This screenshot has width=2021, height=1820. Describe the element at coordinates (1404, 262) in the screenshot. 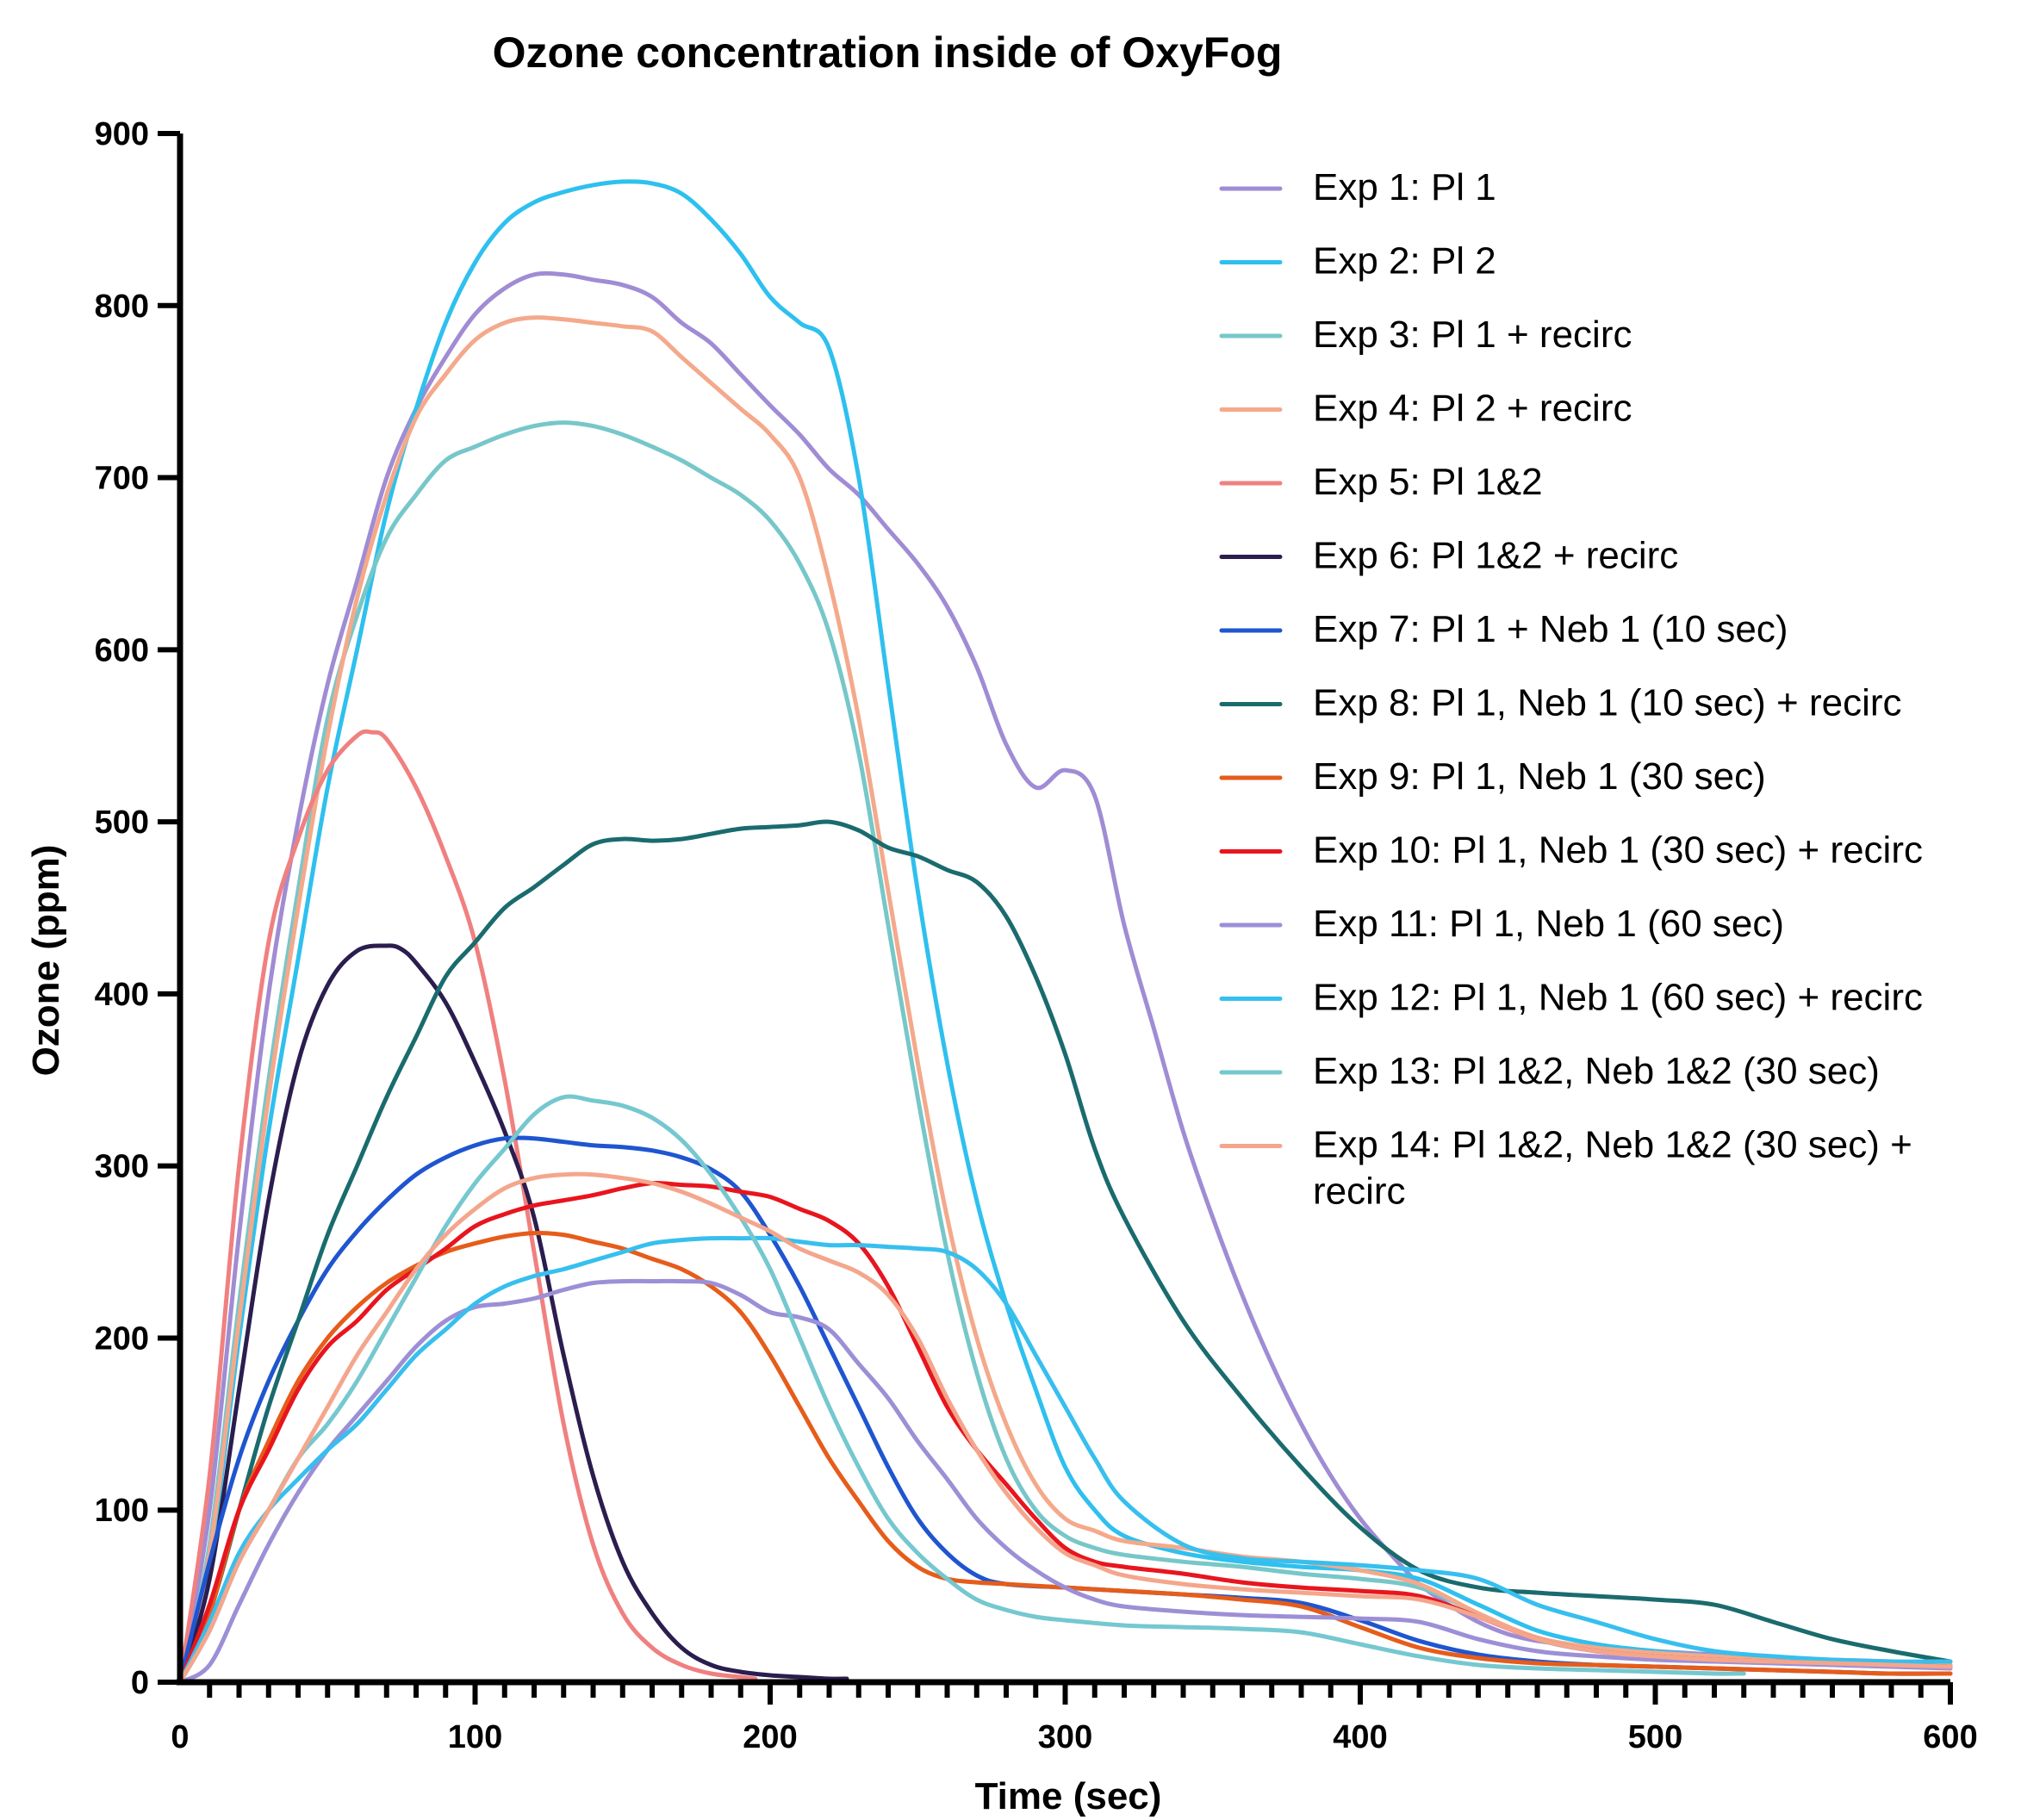

I see `legend-label-exp-2: Exp 2: Pl 2` at that location.